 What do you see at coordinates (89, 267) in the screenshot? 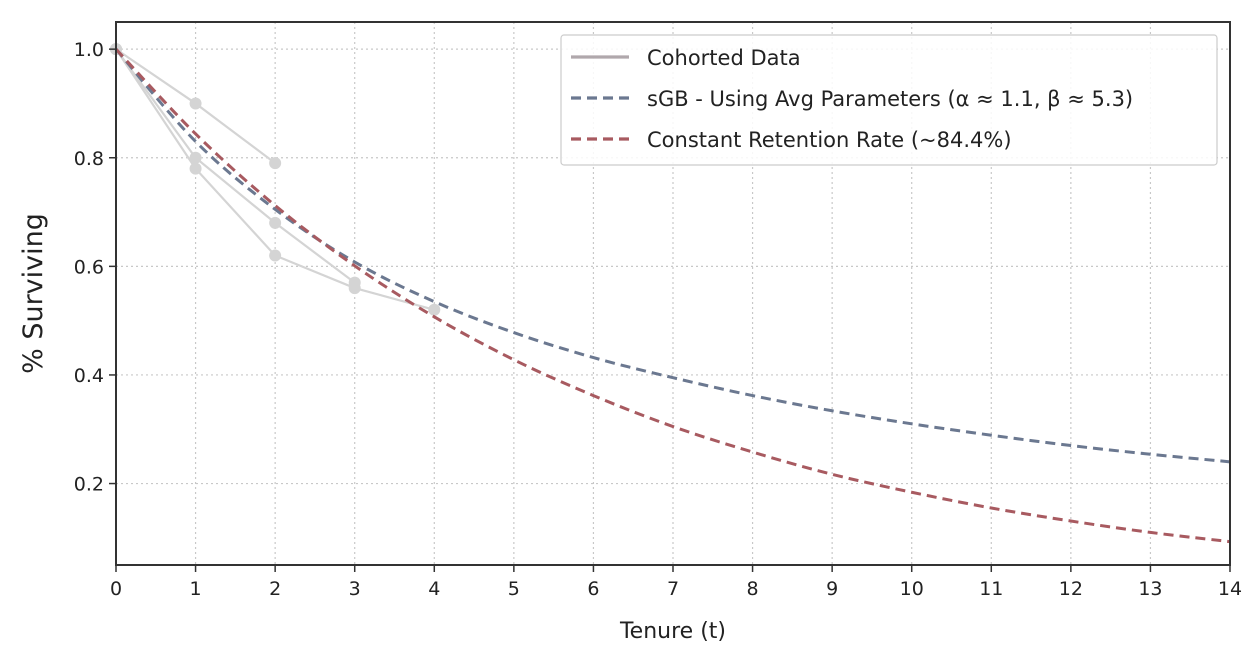
I see `y-tick-label: 0.6` at bounding box center [89, 267].